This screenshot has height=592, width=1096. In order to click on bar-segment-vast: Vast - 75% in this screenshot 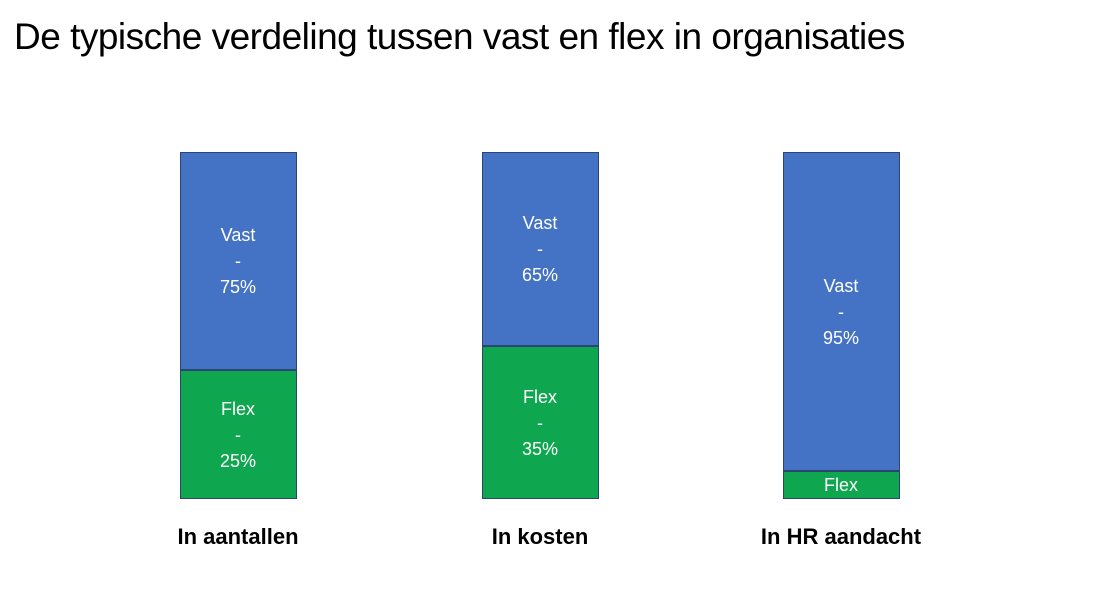, I will do `click(238, 261)`.